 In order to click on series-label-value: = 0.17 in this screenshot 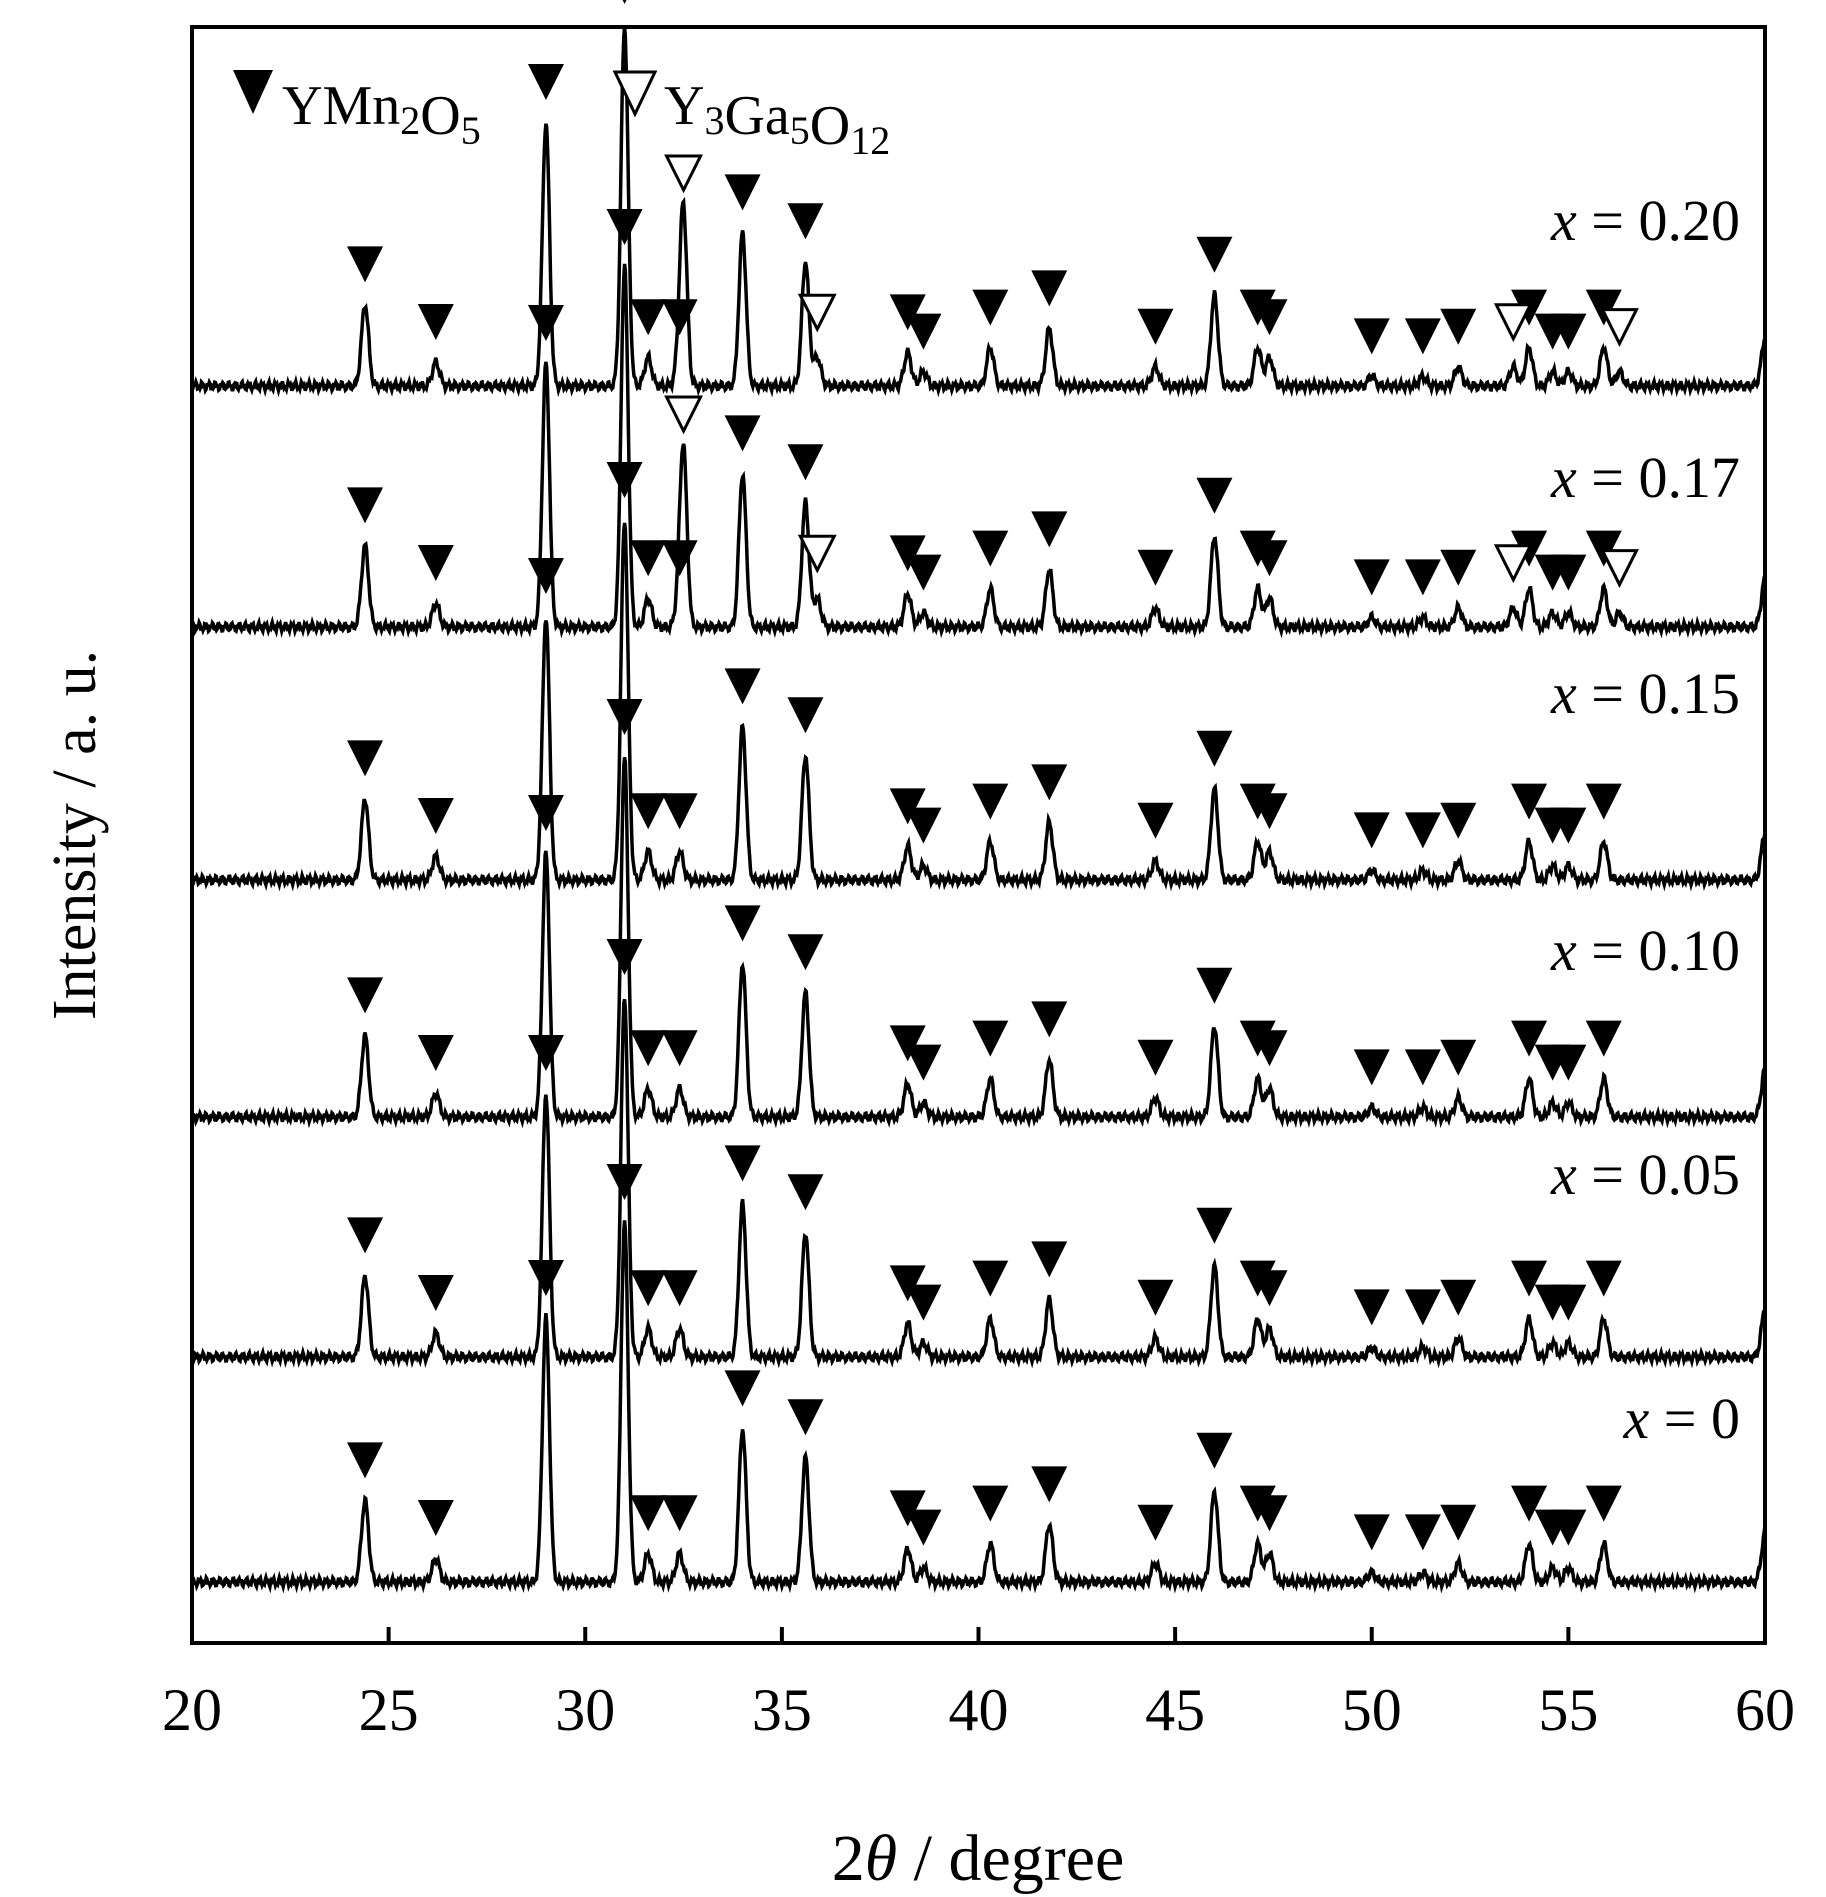, I will do `click(1658, 477)`.